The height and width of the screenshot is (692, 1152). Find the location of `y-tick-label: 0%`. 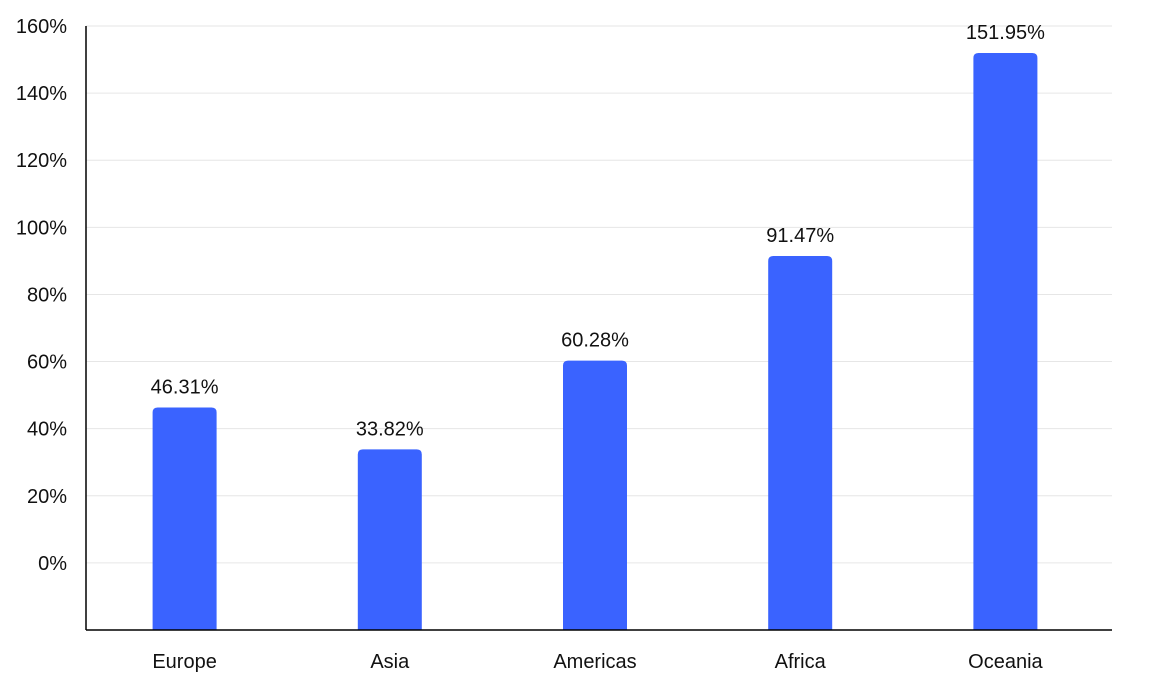

y-tick-label: 0% is located at coordinates (52, 564).